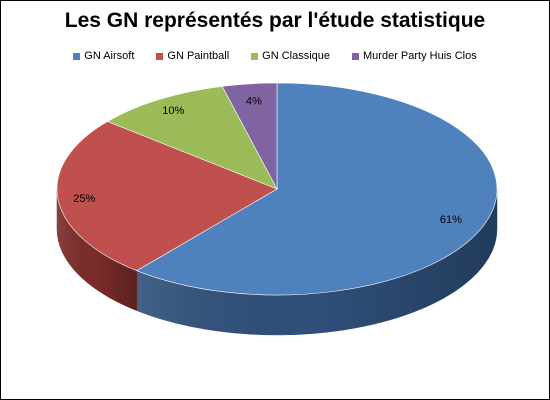  I want to click on legend-swatch-airsoft, so click(77, 56).